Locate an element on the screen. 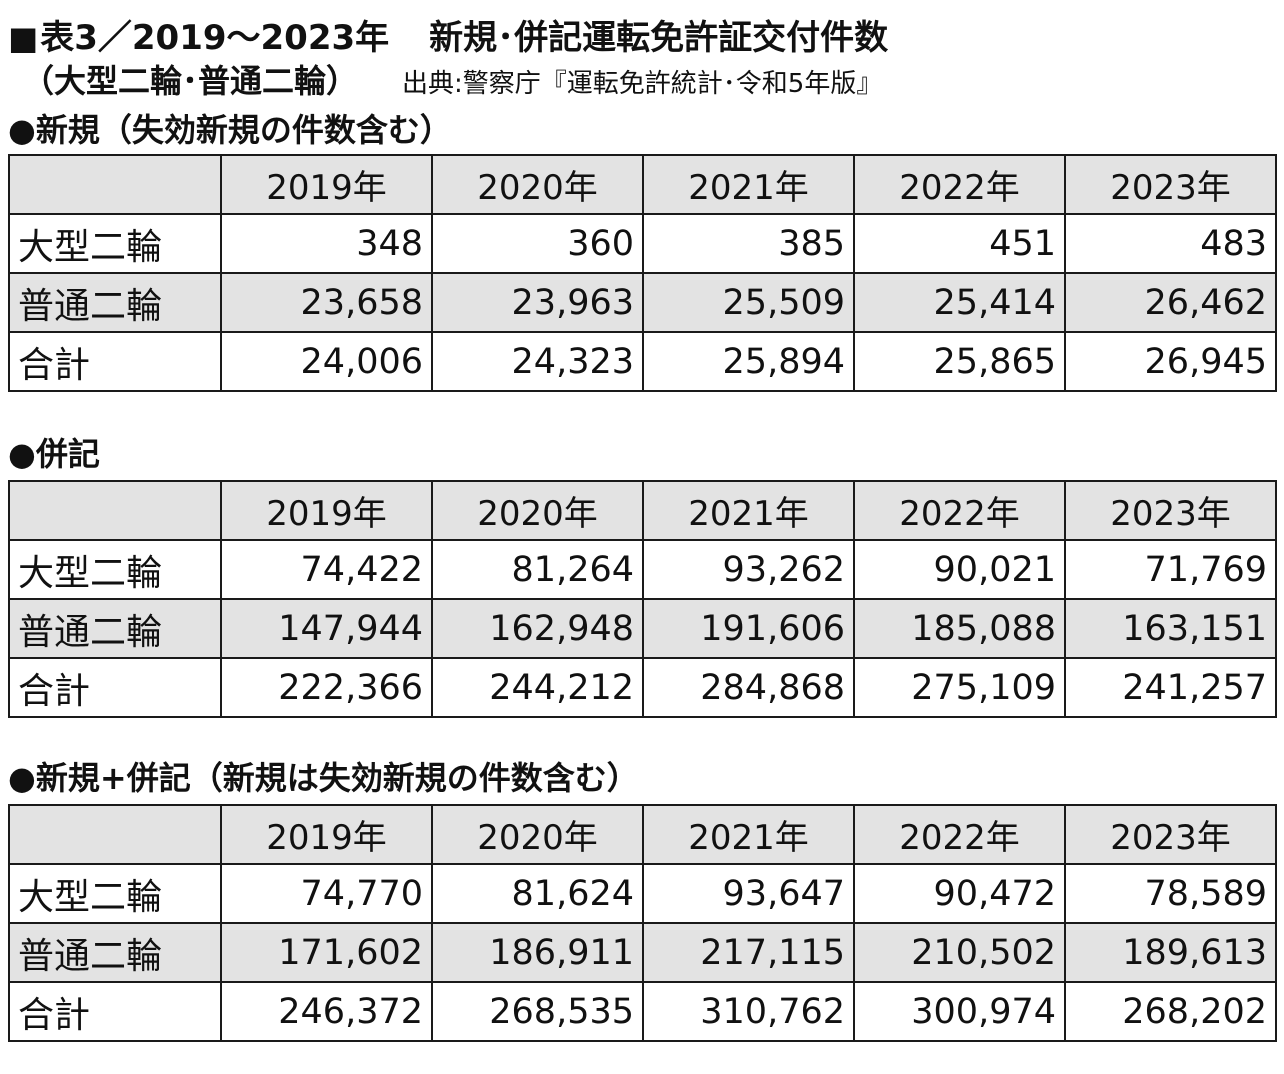  value-cell: 275,109 is located at coordinates (959, 687).